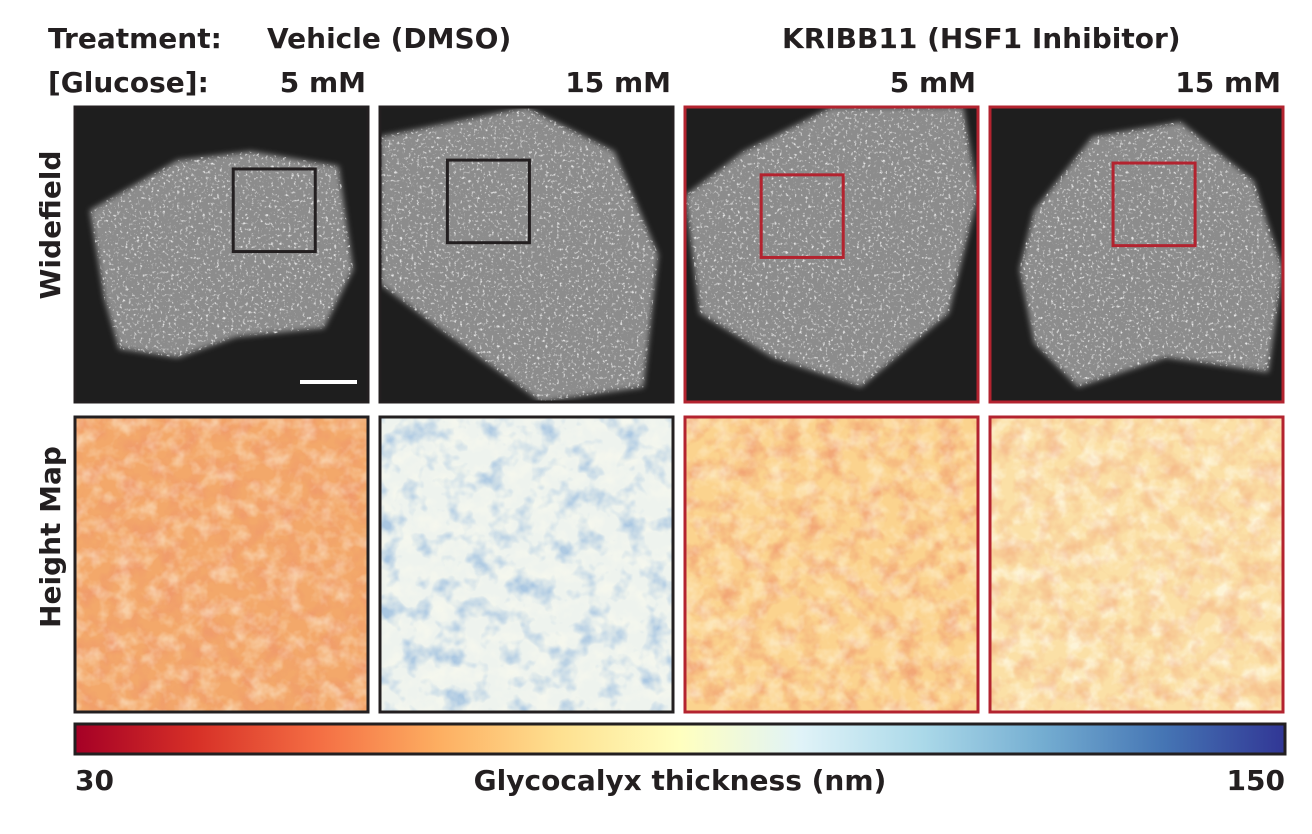  What do you see at coordinates (50, 537) in the screenshot?
I see `row-label: Height Map` at bounding box center [50, 537].